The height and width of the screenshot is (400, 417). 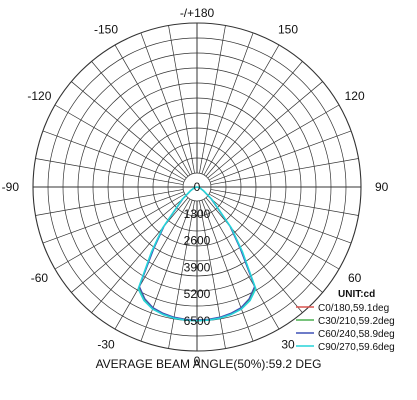 What do you see at coordinates (197, 13) in the screenshot?
I see `angle-tick-label: -/+180` at bounding box center [197, 13].